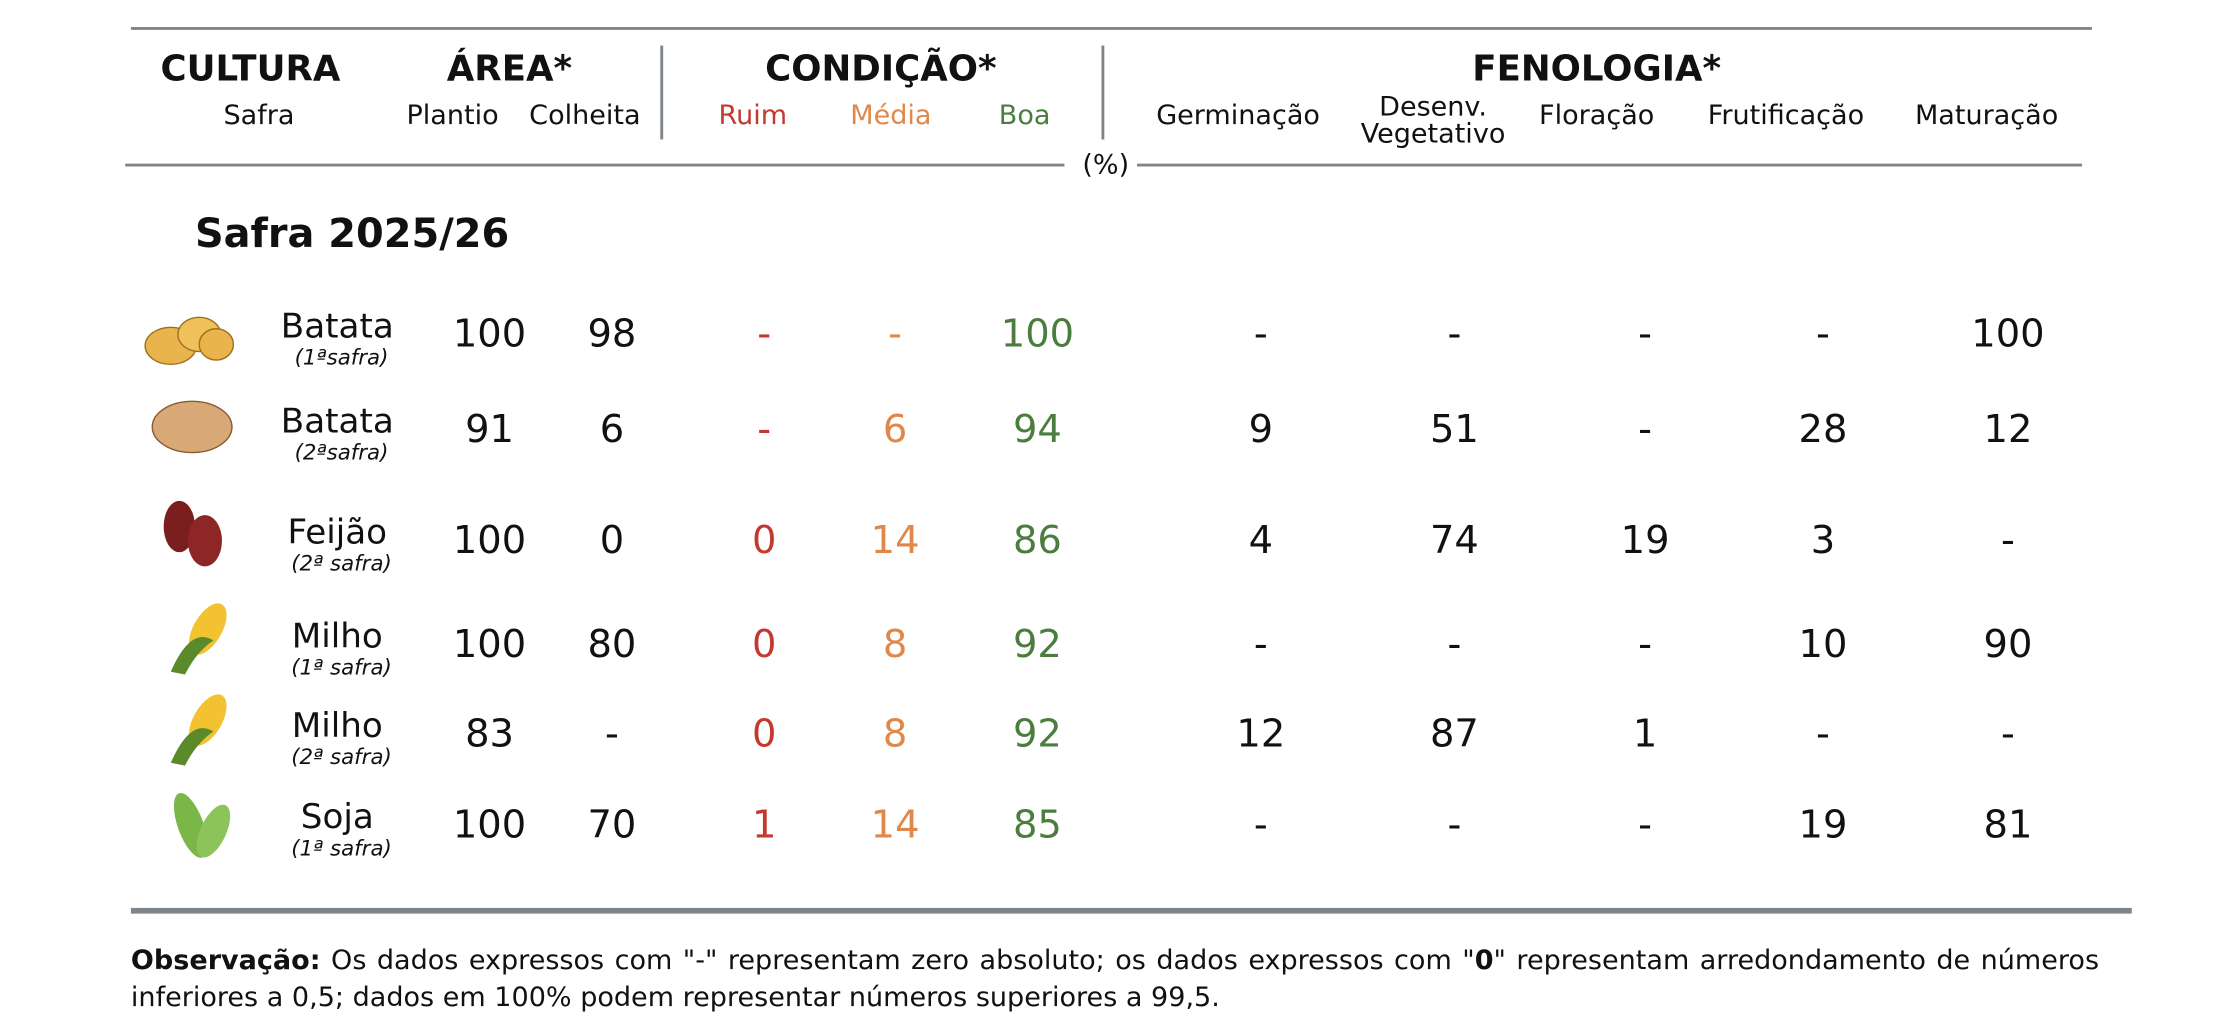 This screenshot has height=1036, width=2220. What do you see at coordinates (202, 825) in the screenshot?
I see `soy-icon` at bounding box center [202, 825].